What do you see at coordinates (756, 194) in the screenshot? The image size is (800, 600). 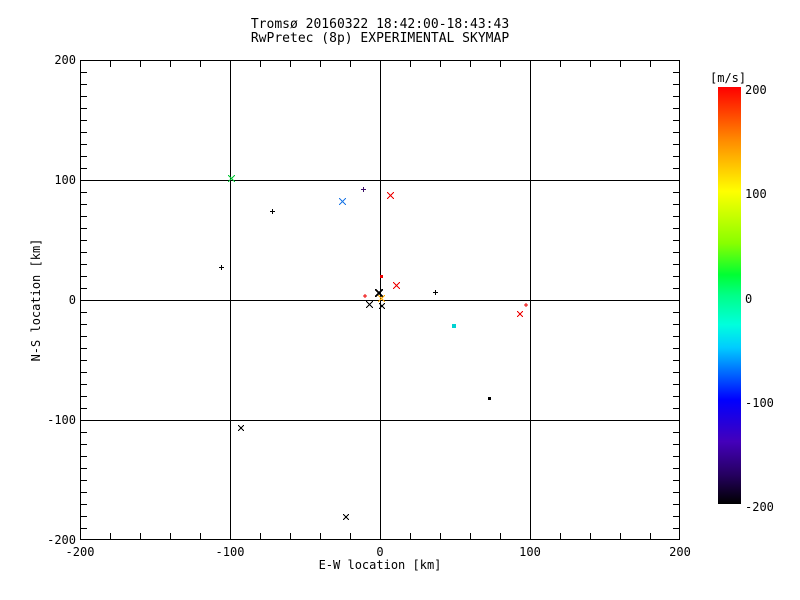 I see `colorbar-tick-label: 100` at bounding box center [756, 194].